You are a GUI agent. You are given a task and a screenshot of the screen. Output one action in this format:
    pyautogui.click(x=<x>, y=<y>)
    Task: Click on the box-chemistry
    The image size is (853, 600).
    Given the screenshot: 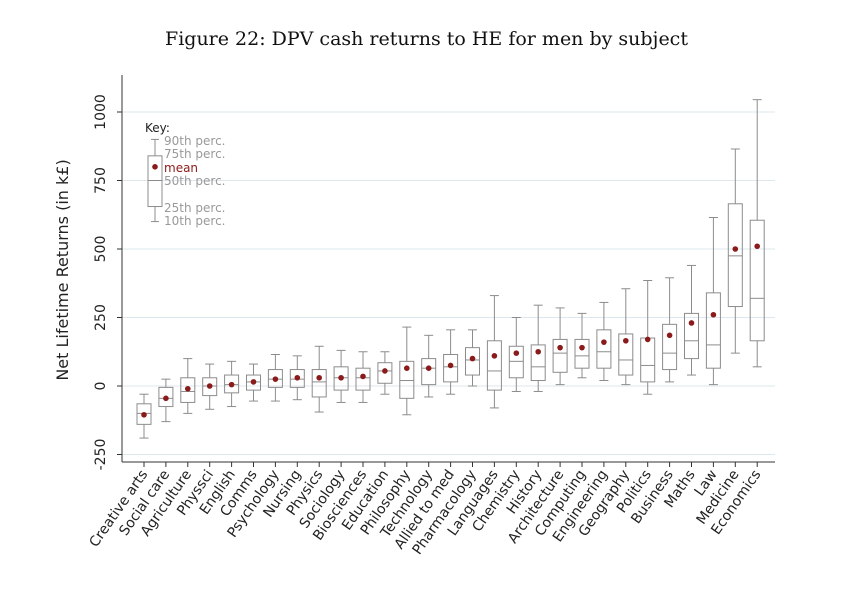 What is the action you would take?
    pyautogui.click(x=516, y=354)
    